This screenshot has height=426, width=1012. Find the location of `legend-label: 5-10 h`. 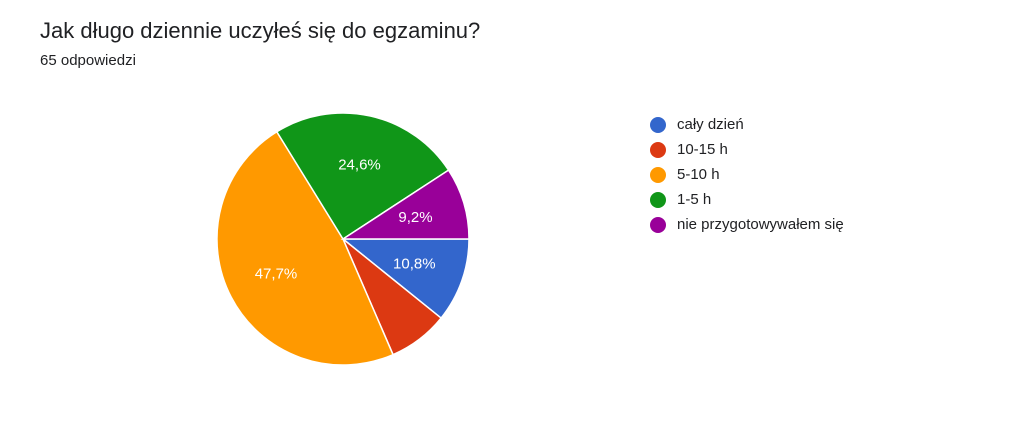

legend-label: 5-10 h is located at coordinates (698, 174).